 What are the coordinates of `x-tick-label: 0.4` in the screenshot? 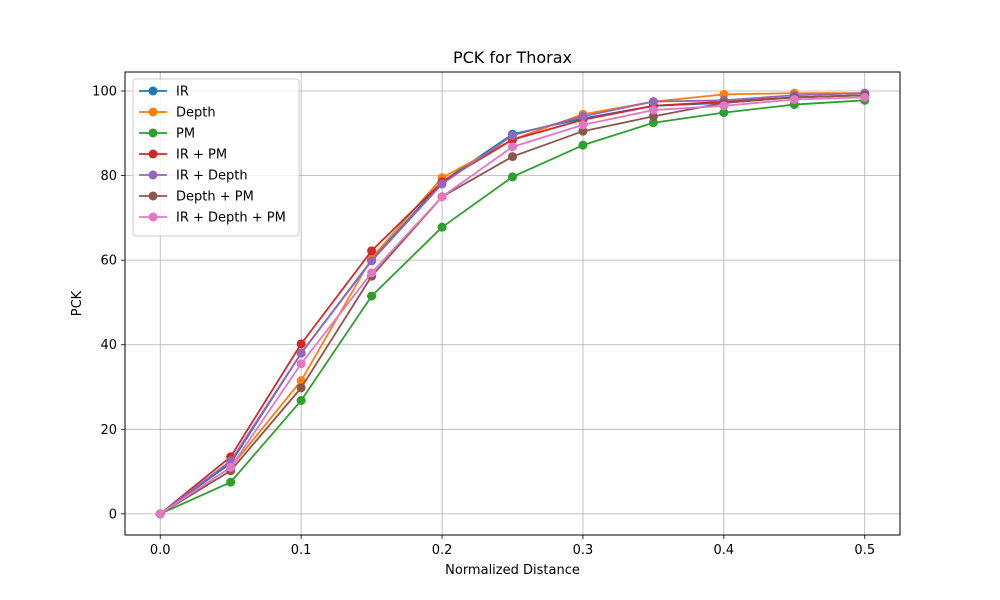 It's located at (724, 550).